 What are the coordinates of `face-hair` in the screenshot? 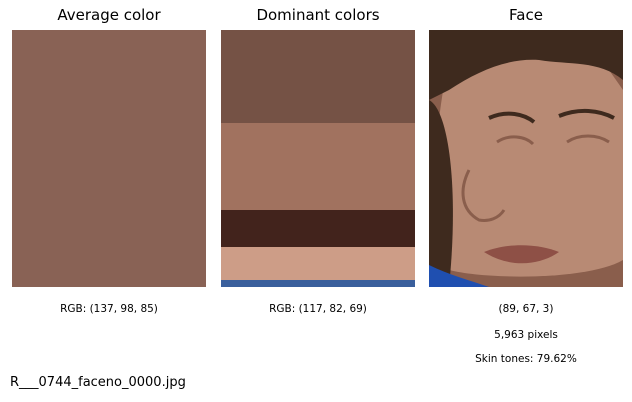 It's located at (526, 65).